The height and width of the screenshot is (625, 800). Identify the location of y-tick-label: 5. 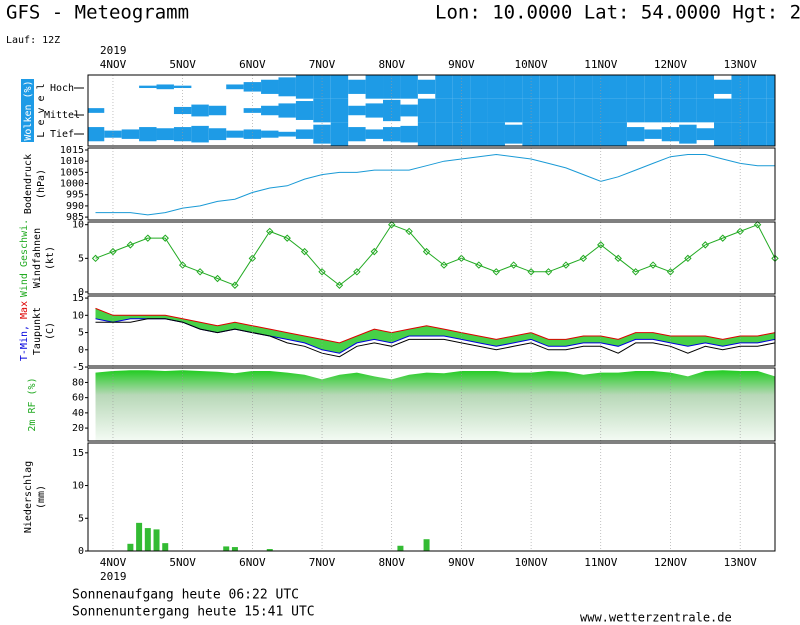
(81, 258).